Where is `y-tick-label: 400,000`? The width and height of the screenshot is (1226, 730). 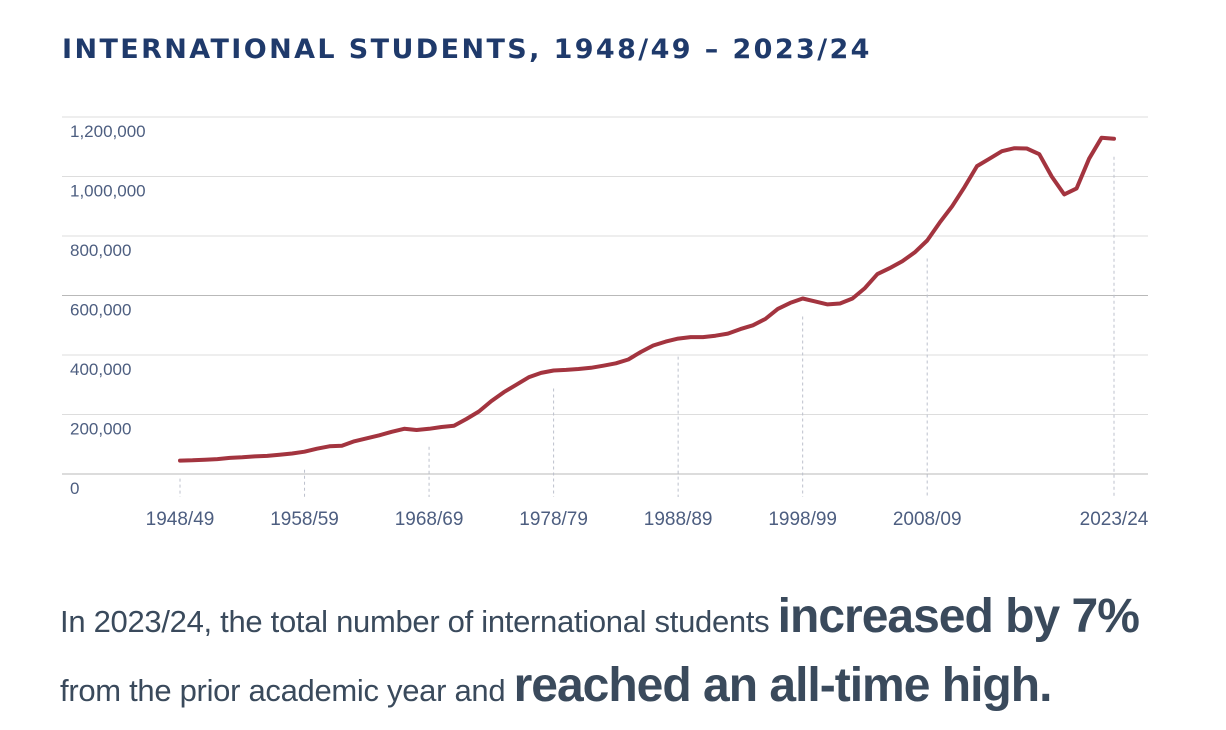 y-tick-label: 400,000 is located at coordinates (100, 369).